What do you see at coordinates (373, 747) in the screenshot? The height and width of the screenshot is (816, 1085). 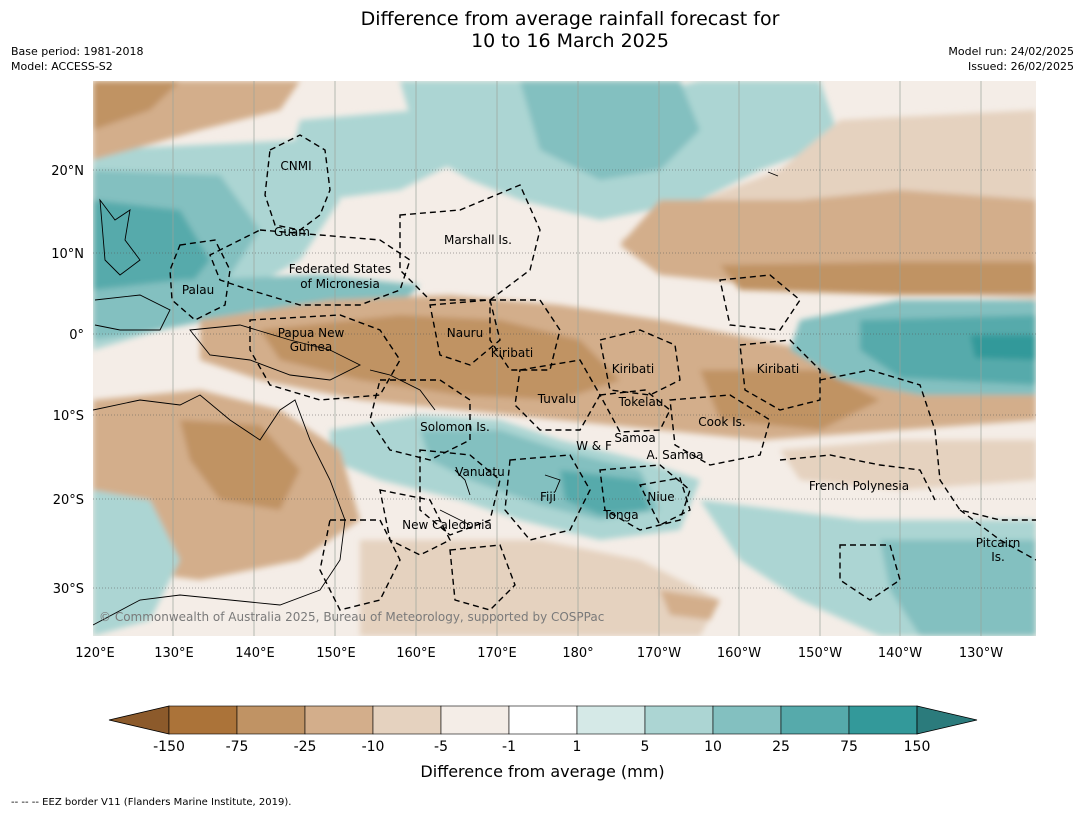 I see `colorbar-tick-label: -10` at bounding box center [373, 747].